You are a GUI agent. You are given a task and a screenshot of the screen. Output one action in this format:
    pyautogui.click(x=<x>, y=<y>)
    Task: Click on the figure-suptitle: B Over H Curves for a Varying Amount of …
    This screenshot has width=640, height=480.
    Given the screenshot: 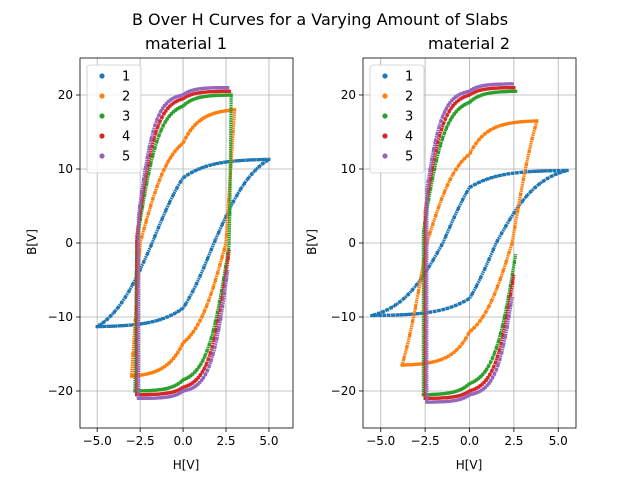 What is the action you would take?
    pyautogui.click(x=320, y=19)
    